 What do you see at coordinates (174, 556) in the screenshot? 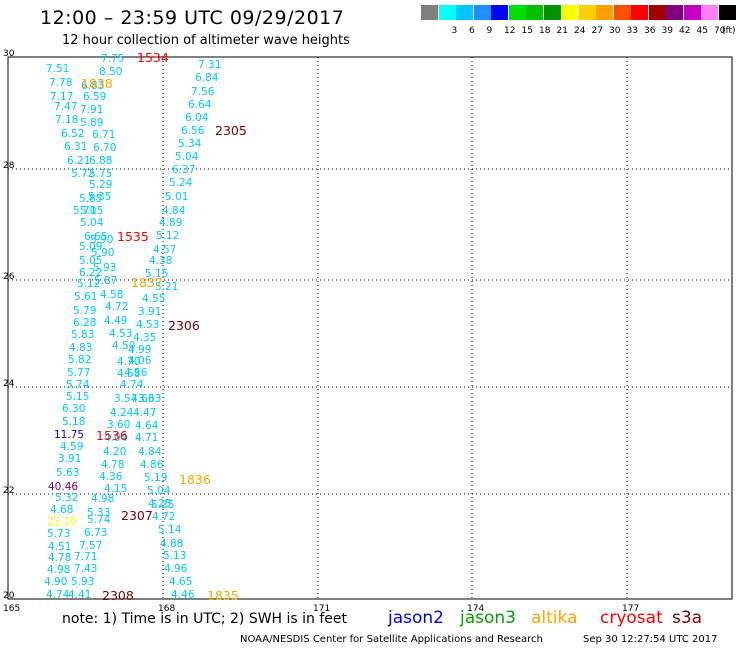
I see `wave-height-label: 5.13` at bounding box center [174, 556].